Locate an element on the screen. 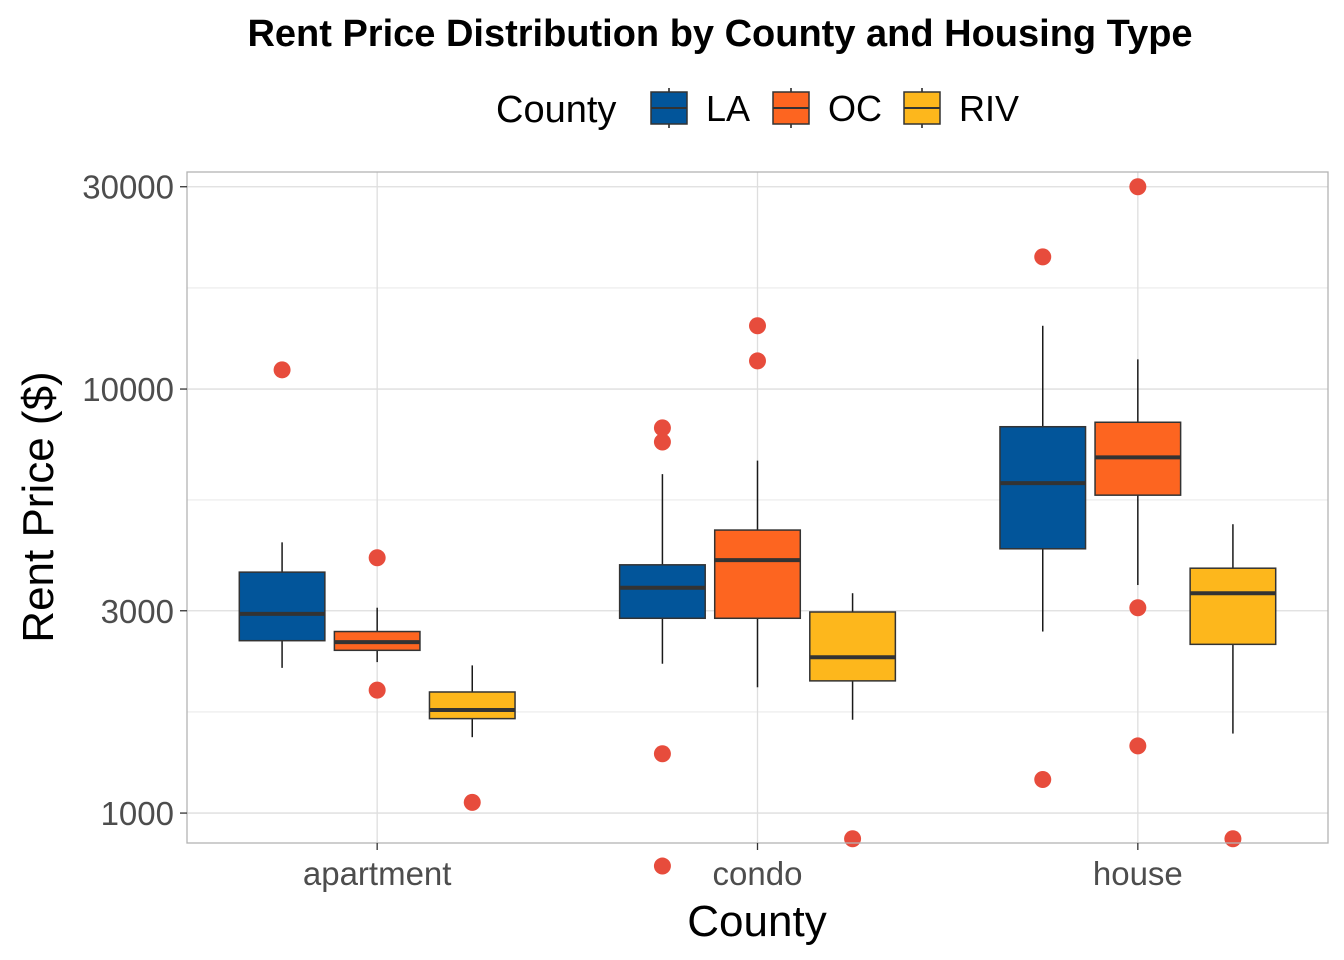  box-LA-apartment is located at coordinates (282, 605).